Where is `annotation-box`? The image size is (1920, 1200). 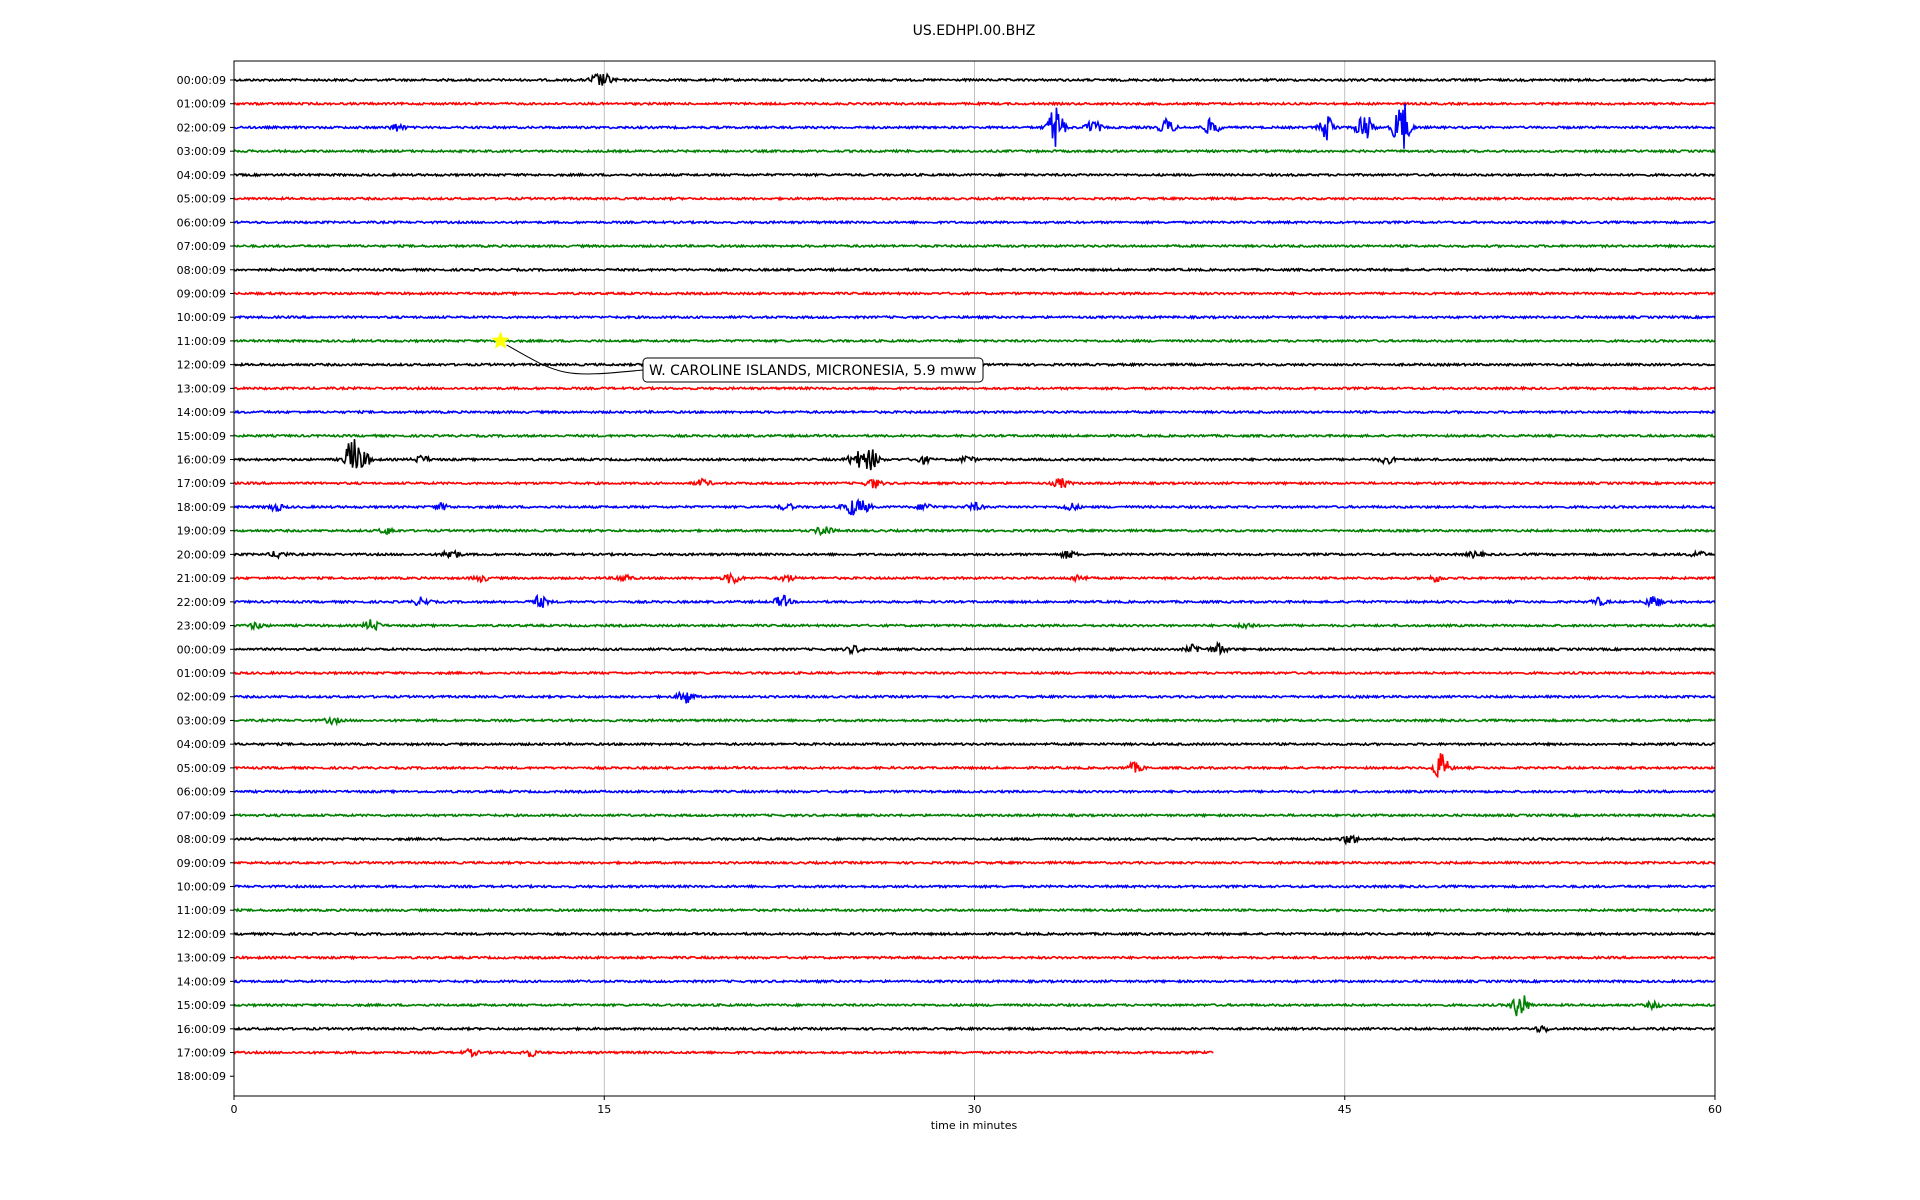
annotation-box is located at coordinates (813, 370).